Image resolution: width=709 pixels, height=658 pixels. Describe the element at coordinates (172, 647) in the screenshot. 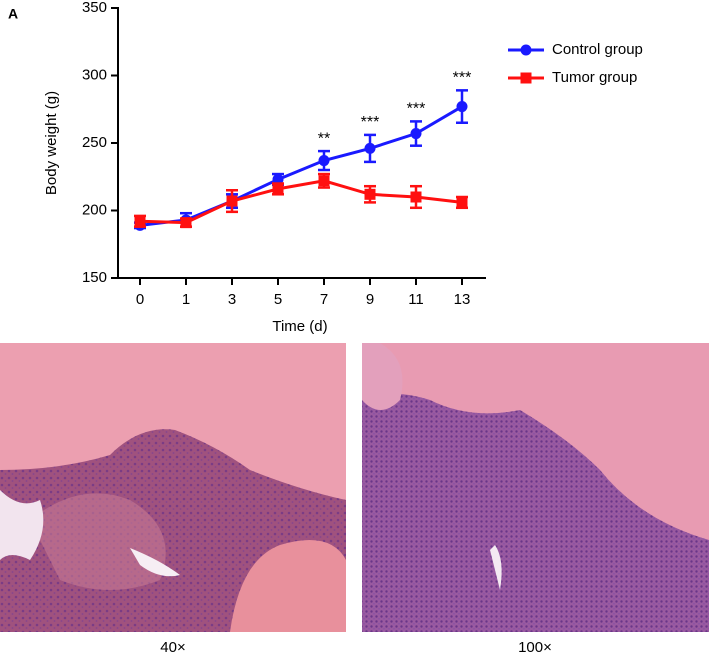

I see `image-caption: 40×` at that location.